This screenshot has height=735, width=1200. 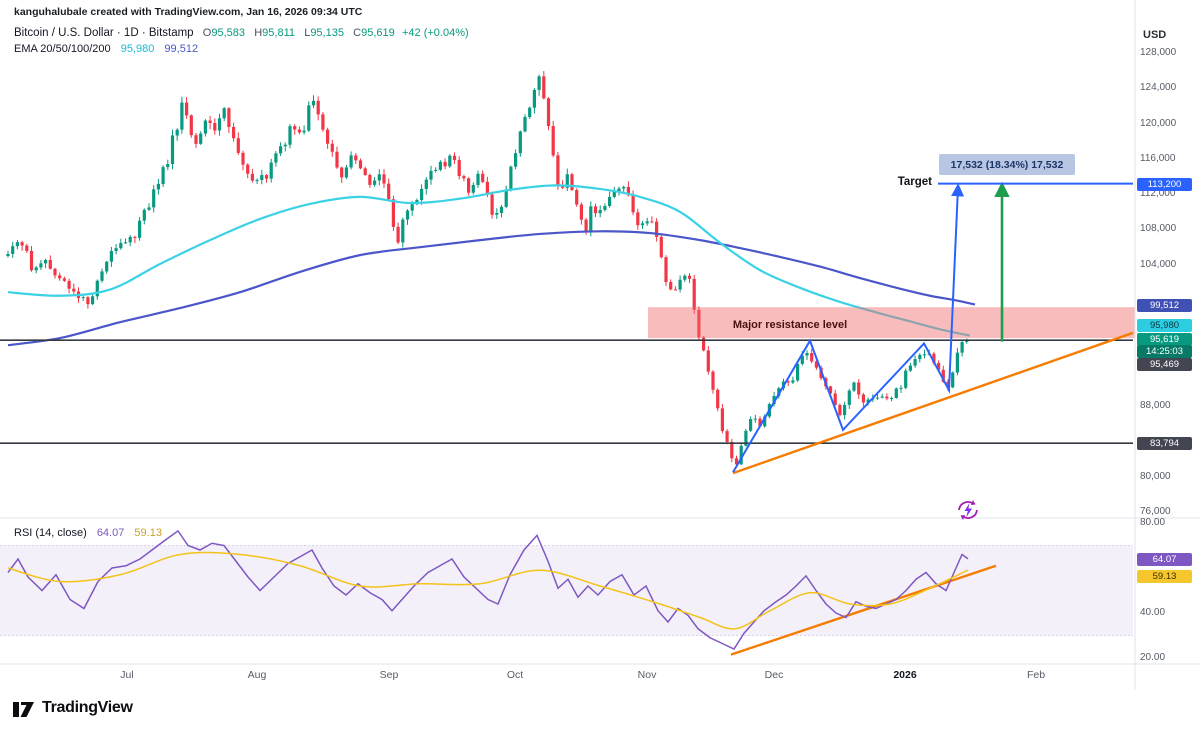 I want to click on close-value: 95,619, so click(x=378, y=33).